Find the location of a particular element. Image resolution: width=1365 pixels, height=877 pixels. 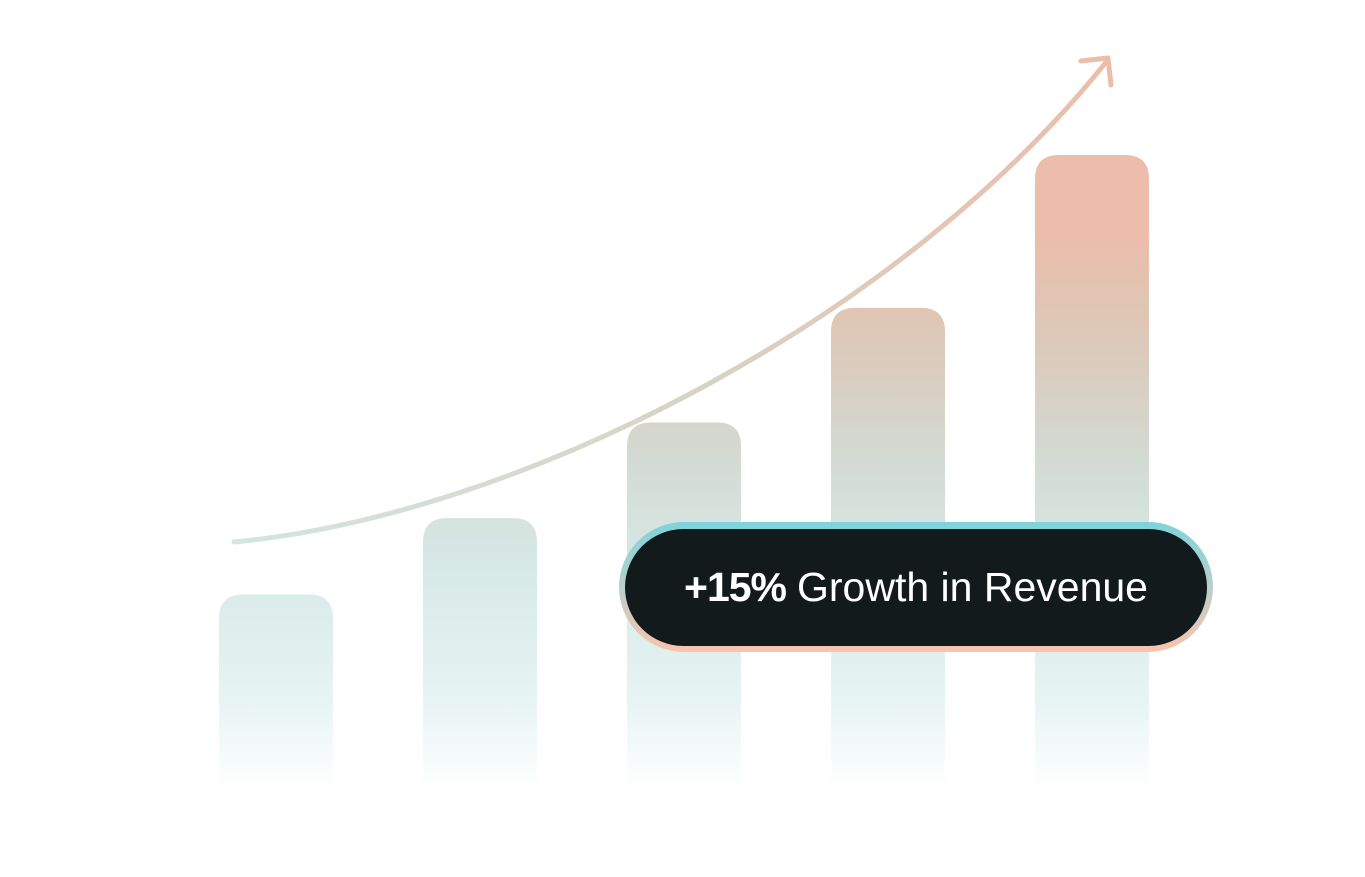

growth-badge: +15% Growth in Revenue is located at coordinates (916, 587).